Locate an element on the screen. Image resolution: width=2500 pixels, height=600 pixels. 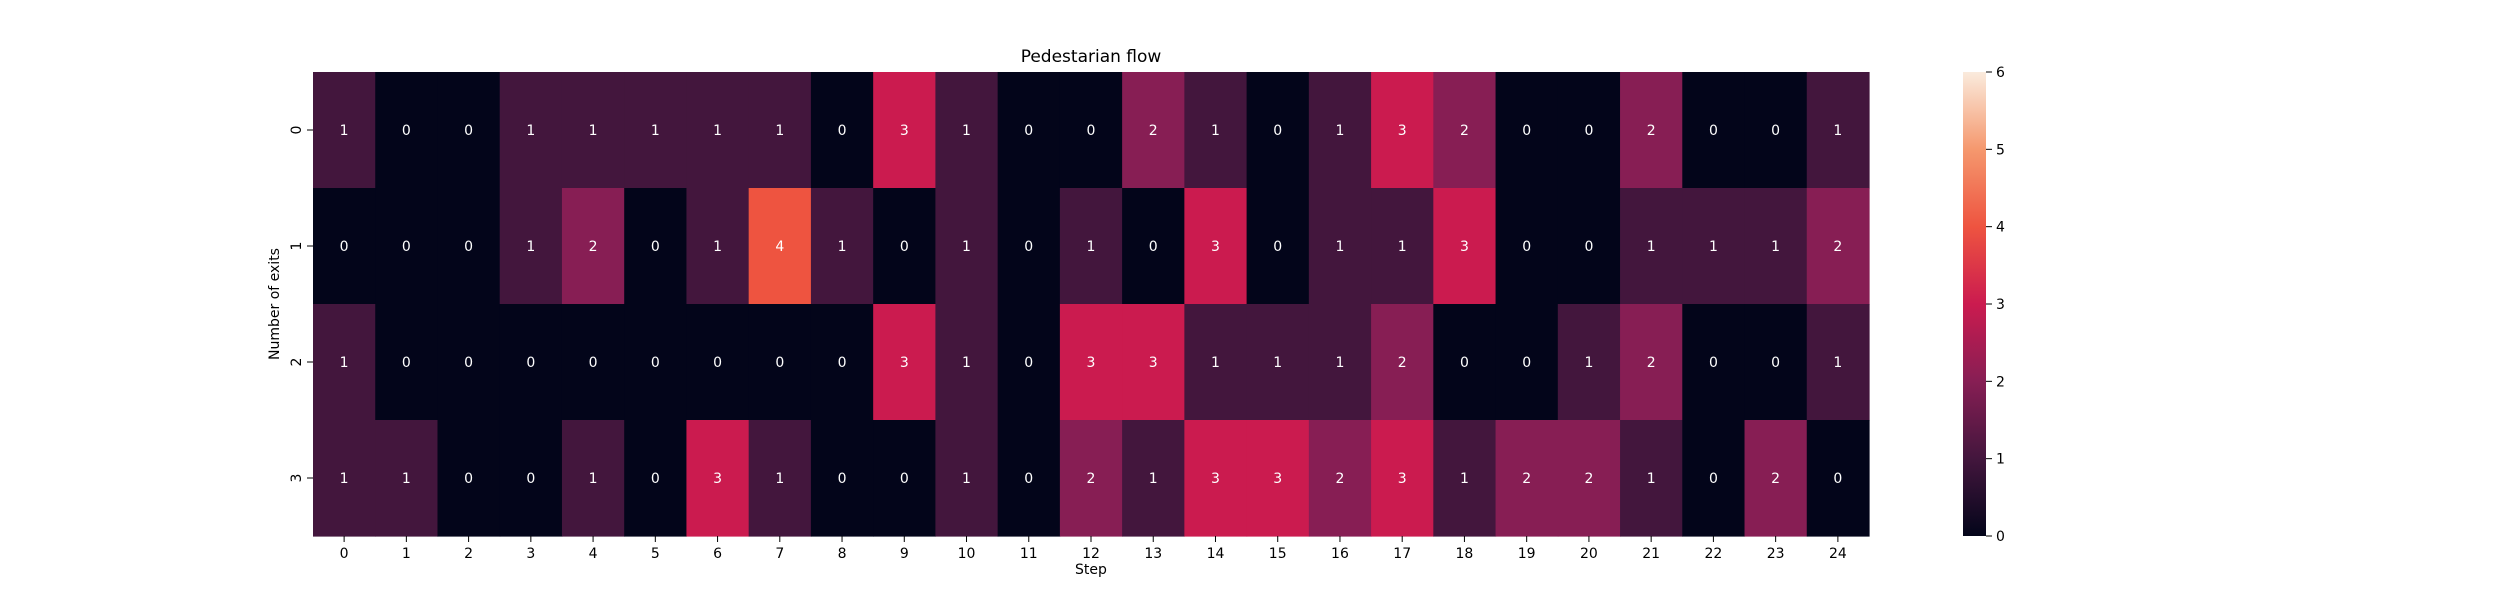
x-axis-label: Step is located at coordinates (1091, 570).